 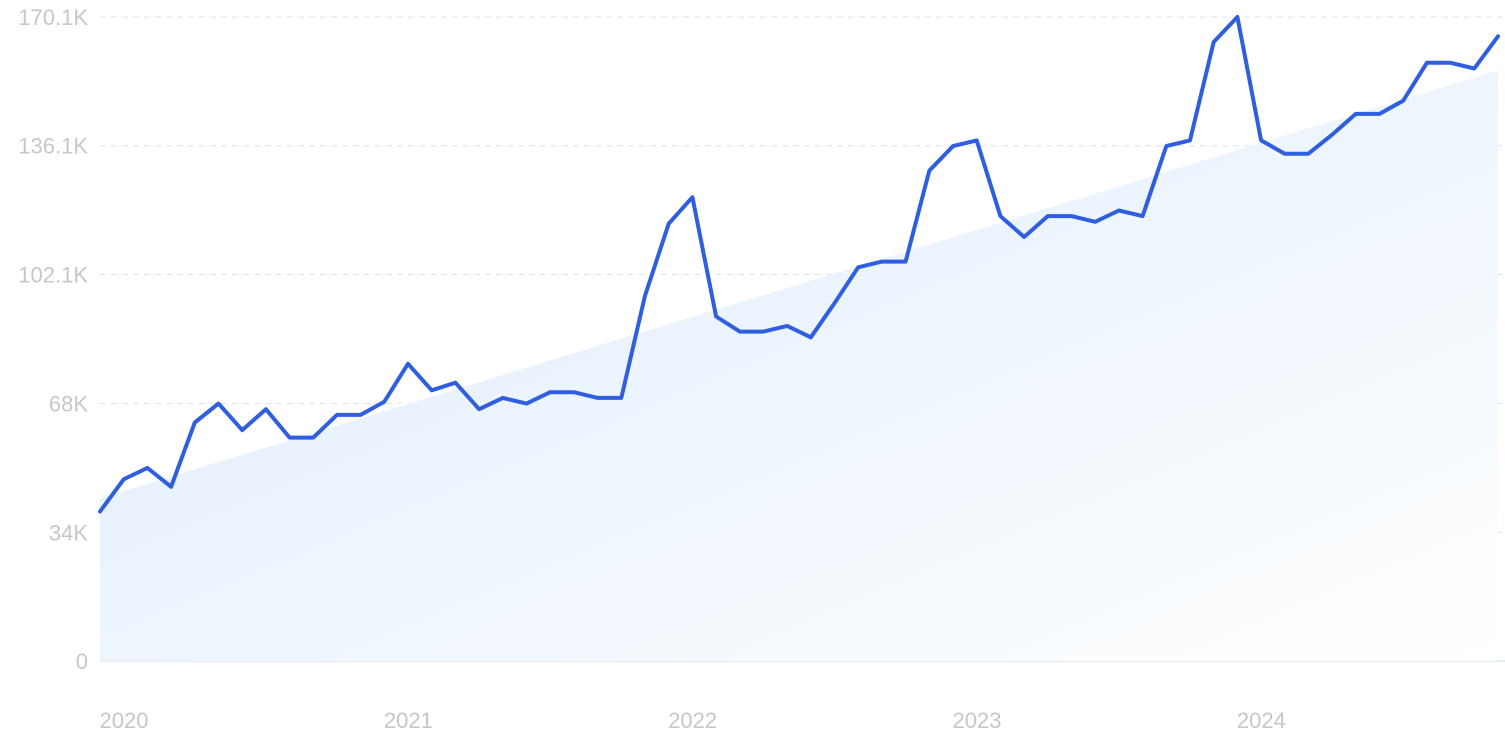 What do you see at coordinates (53, 17) in the screenshot?
I see `y-tick-label: 170.1K` at bounding box center [53, 17].